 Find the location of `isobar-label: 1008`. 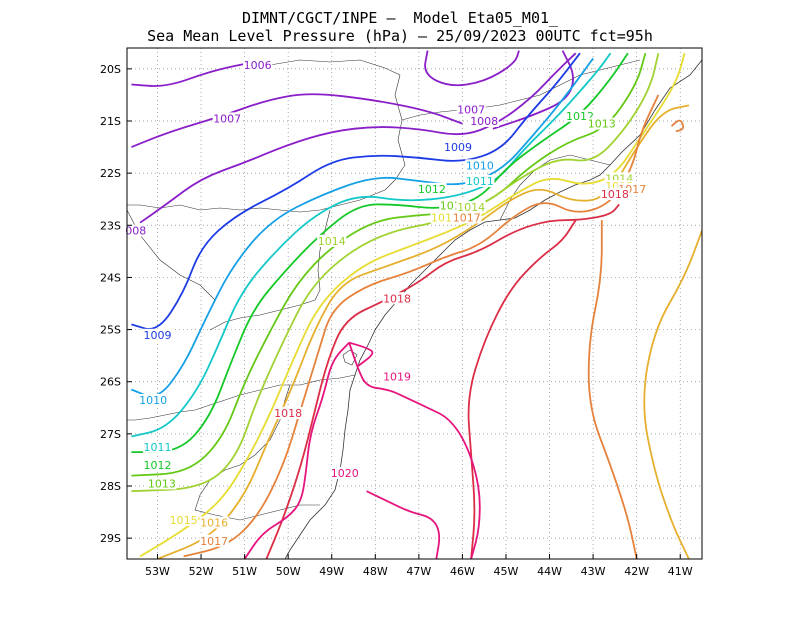

isobar-label: 1008 is located at coordinates (484, 121).